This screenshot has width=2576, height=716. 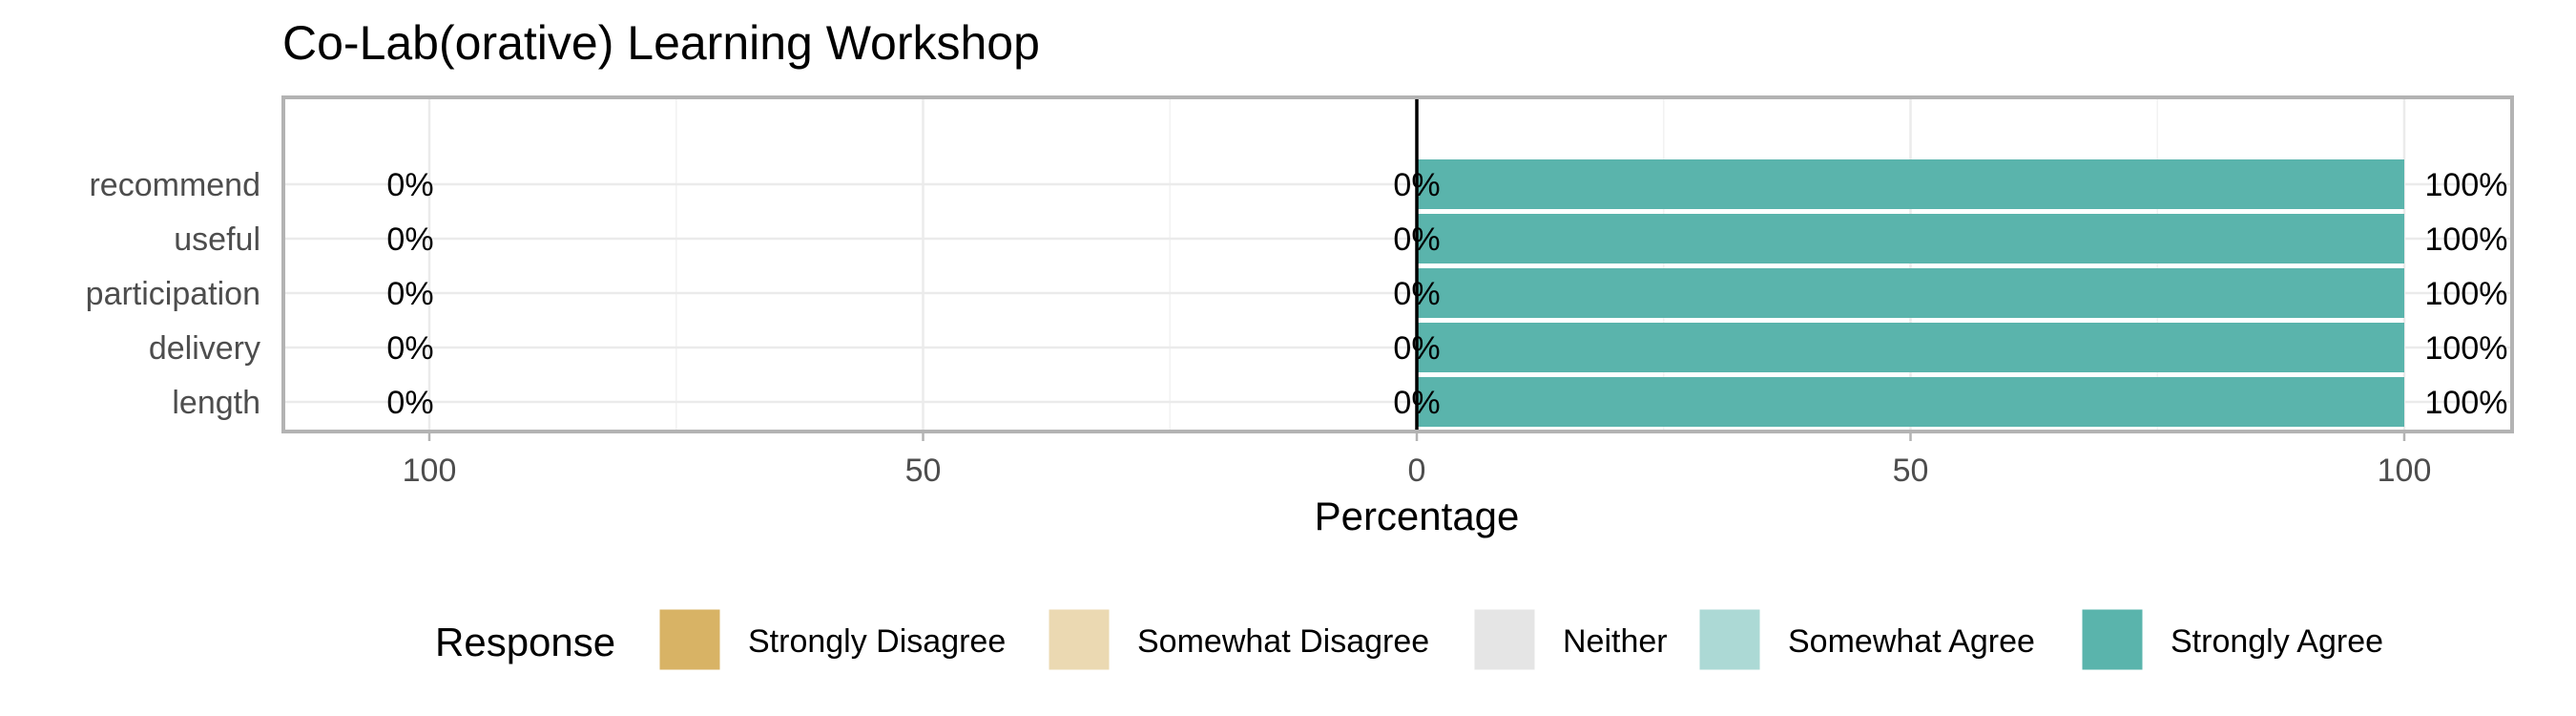 I want to click on y-tick-label: recommend, so click(x=174, y=185).